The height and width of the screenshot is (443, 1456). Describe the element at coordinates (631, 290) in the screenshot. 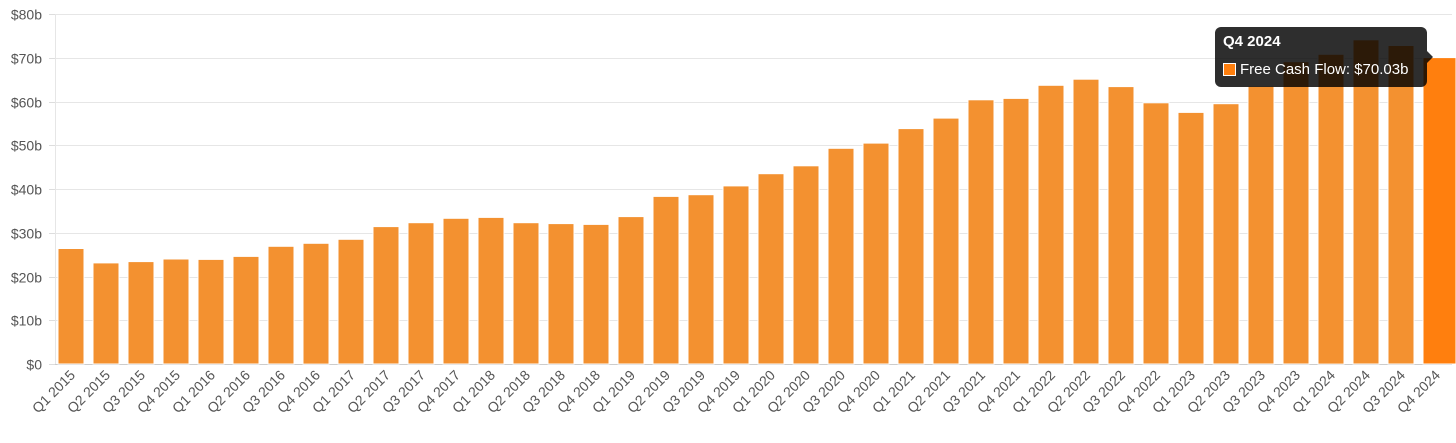

I see `bar-q1-2019` at that location.